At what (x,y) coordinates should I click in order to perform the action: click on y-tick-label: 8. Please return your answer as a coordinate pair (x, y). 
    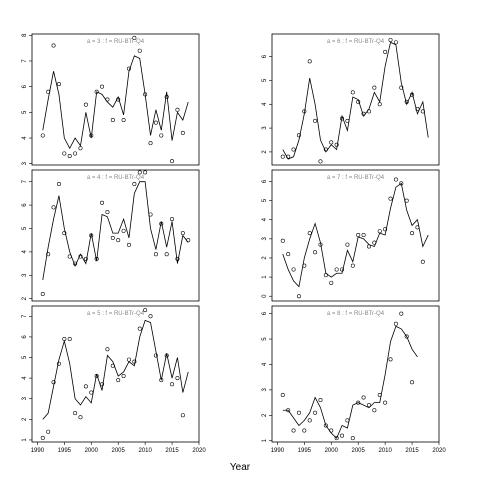
    Looking at the image, I should click on (25, 35).